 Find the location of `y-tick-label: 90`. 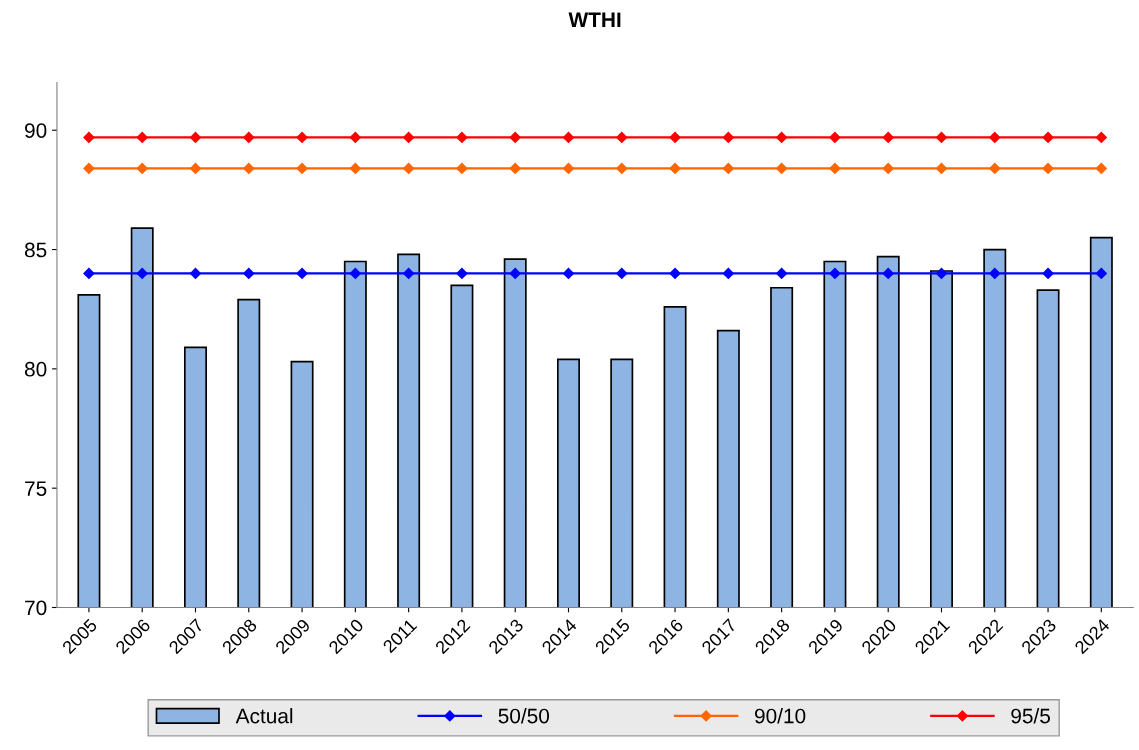

y-tick-label: 90 is located at coordinates (36, 130).